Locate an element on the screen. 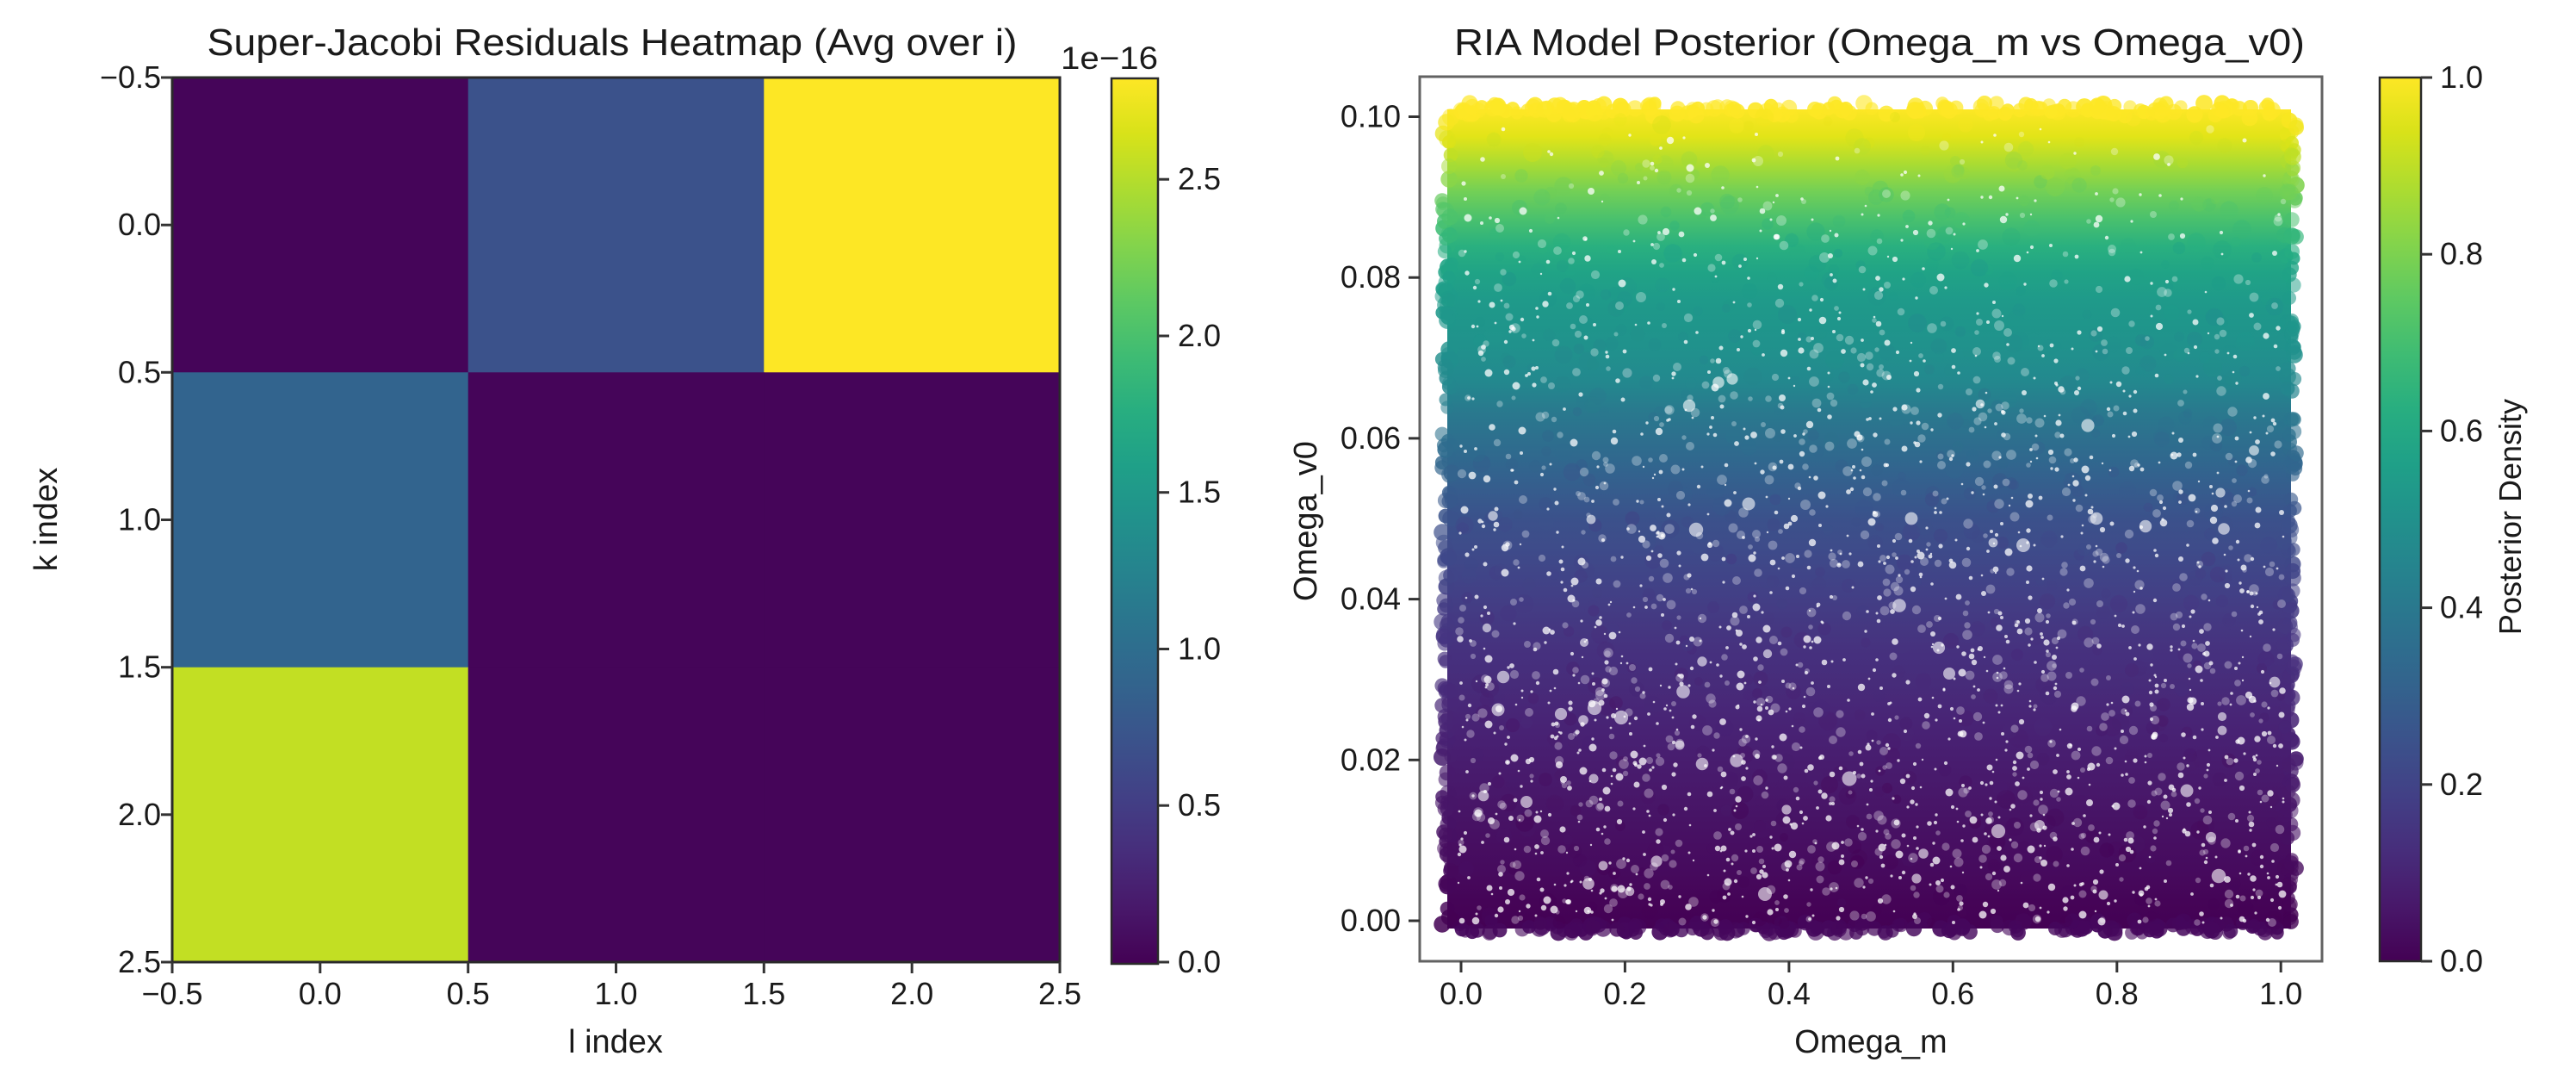  svg-text: 0.06 is located at coordinates (1371, 438).